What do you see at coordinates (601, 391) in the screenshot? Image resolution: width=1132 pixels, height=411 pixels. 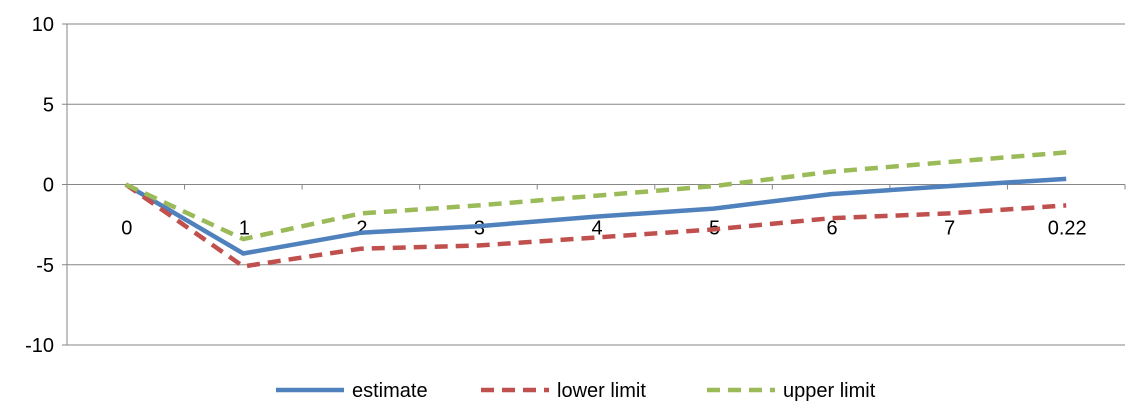 I see `legend-label: lower limit` at bounding box center [601, 391].